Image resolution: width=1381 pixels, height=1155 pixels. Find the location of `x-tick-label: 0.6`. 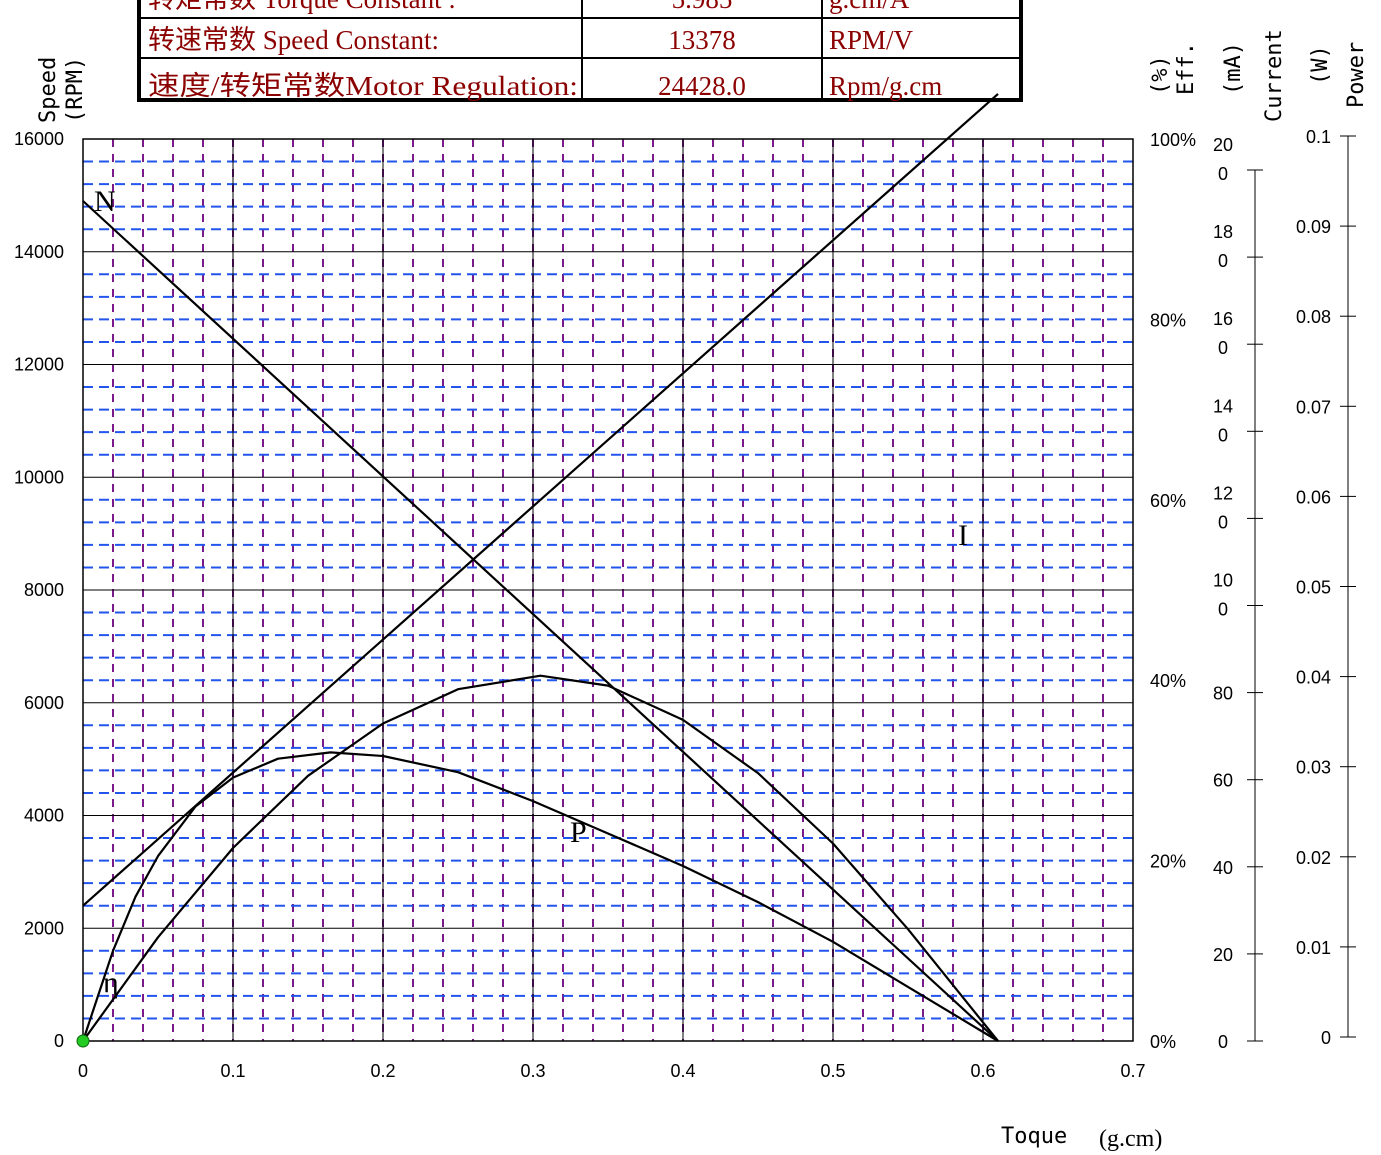

x-tick-label: 0.6 is located at coordinates (982, 1071).